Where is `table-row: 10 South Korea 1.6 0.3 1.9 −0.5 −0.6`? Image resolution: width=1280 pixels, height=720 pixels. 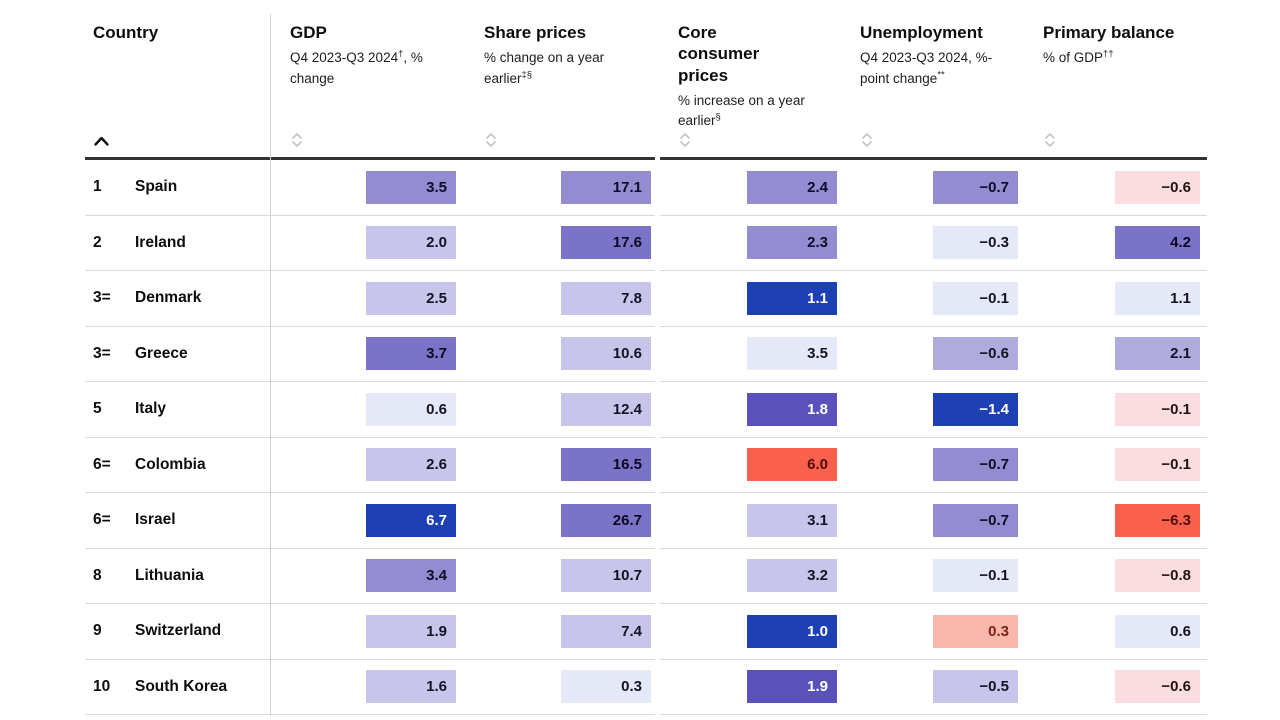 table-row: 10 South Korea 1.6 0.3 1.9 −0.5 −0.6 is located at coordinates (646, 687).